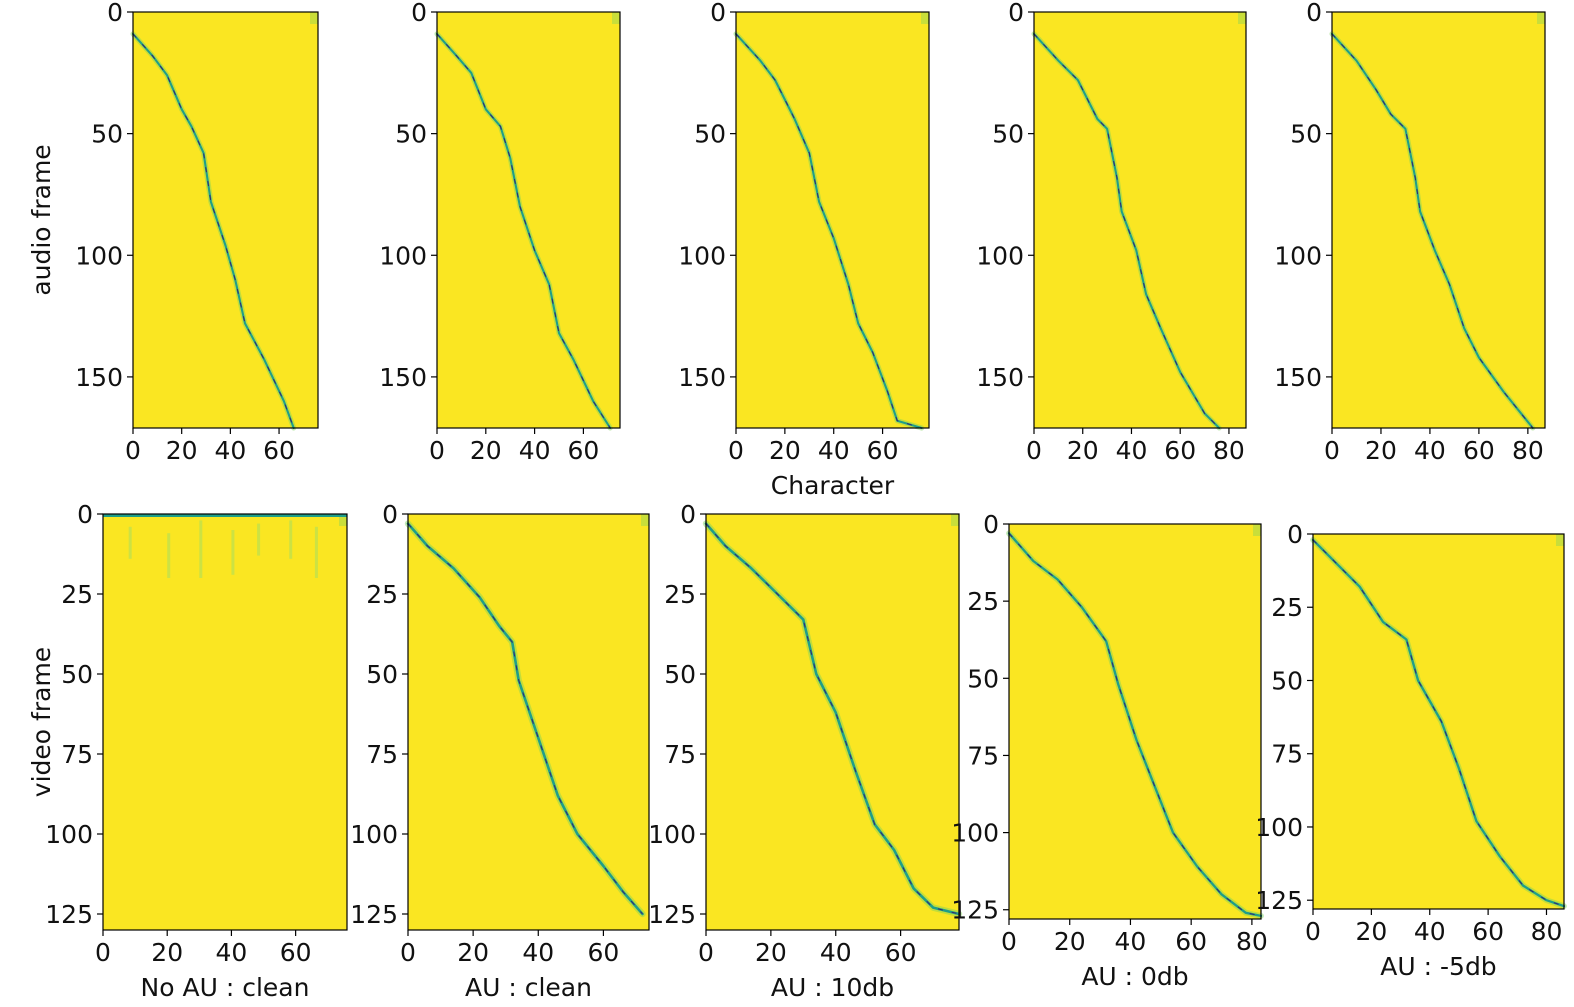 The image size is (1574, 1007). What do you see at coordinates (1438, 966) in the screenshot?
I see `panel-caption: AU : -5db` at bounding box center [1438, 966].